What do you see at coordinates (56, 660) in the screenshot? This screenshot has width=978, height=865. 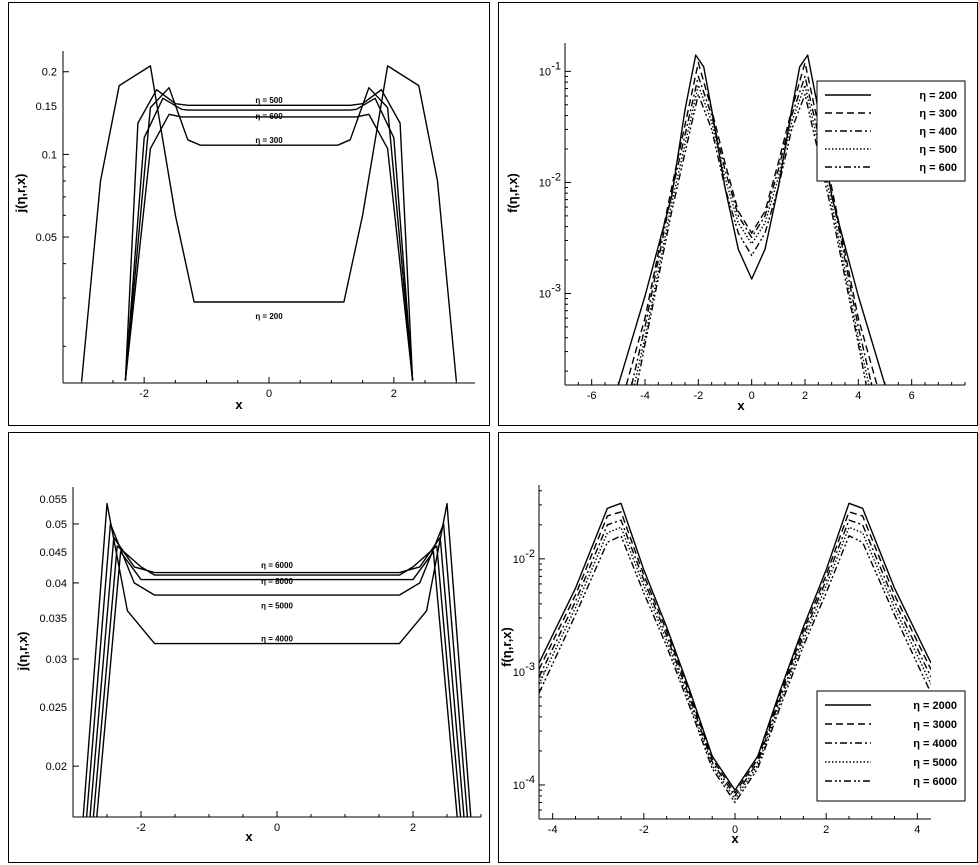 I see `y-tick-label: 0.03` at bounding box center [56, 660].